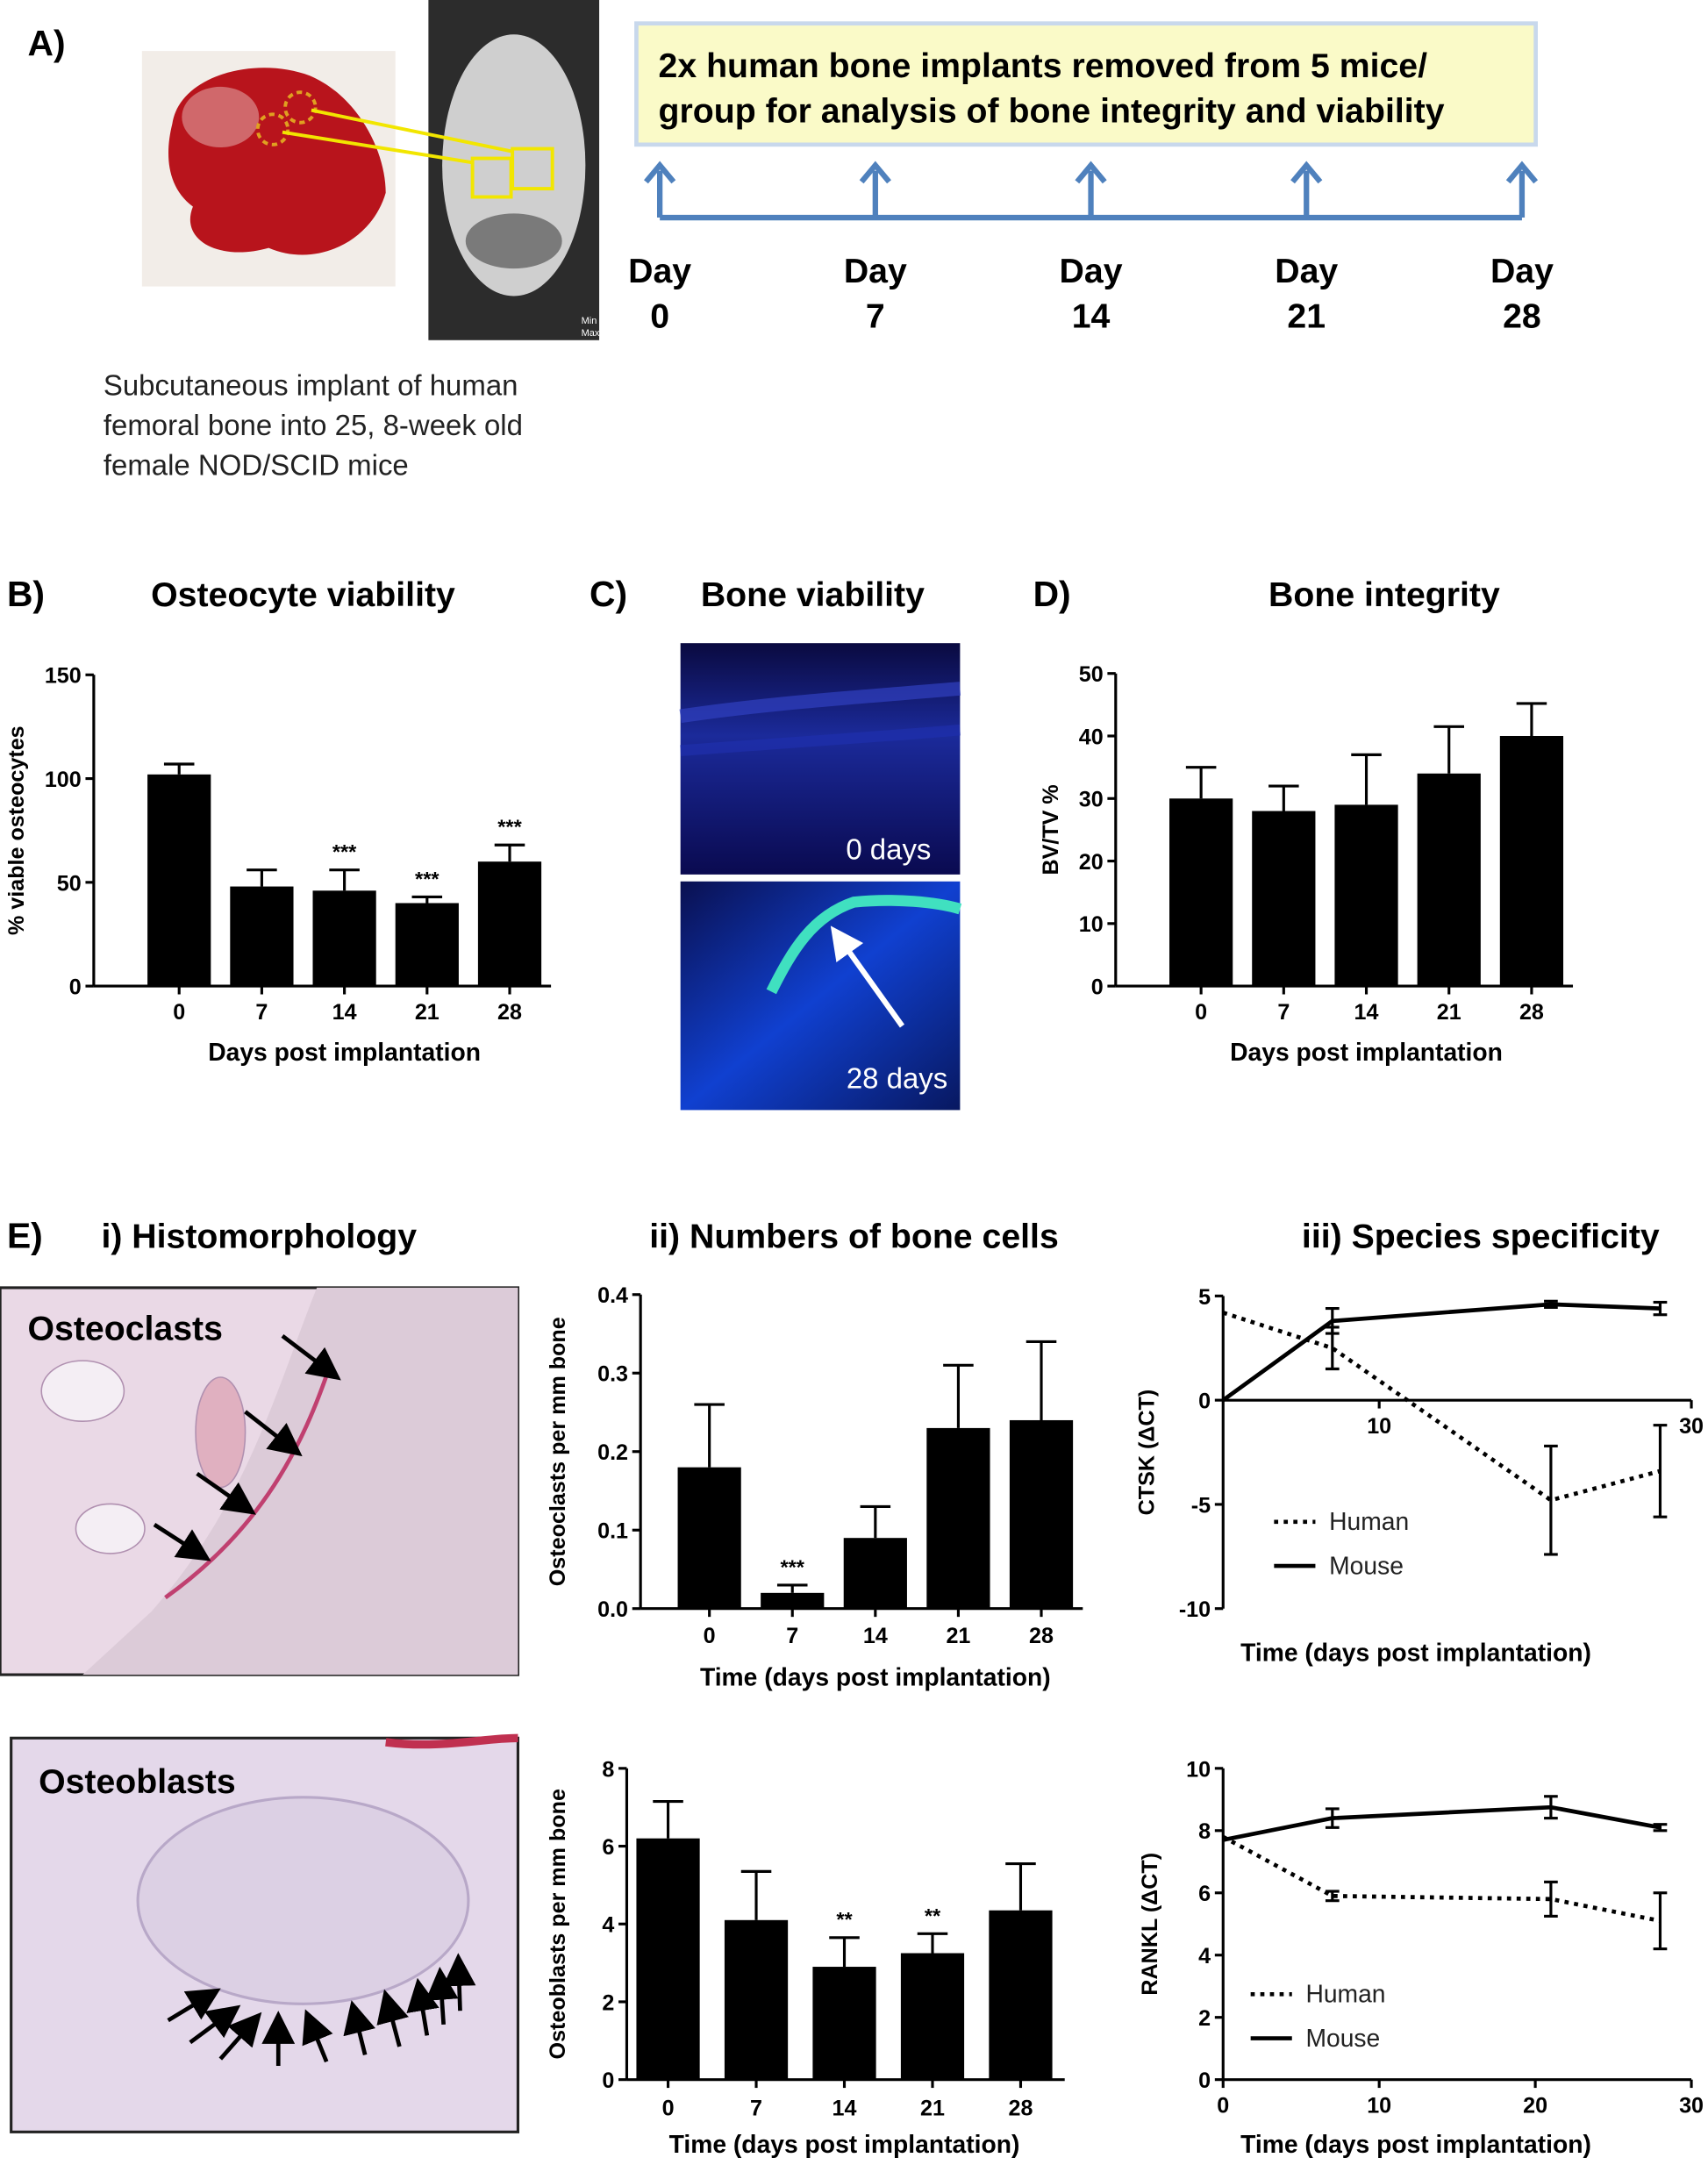  What do you see at coordinates (1345, 1994) in the screenshot?
I see `legend-label: Human` at bounding box center [1345, 1994].